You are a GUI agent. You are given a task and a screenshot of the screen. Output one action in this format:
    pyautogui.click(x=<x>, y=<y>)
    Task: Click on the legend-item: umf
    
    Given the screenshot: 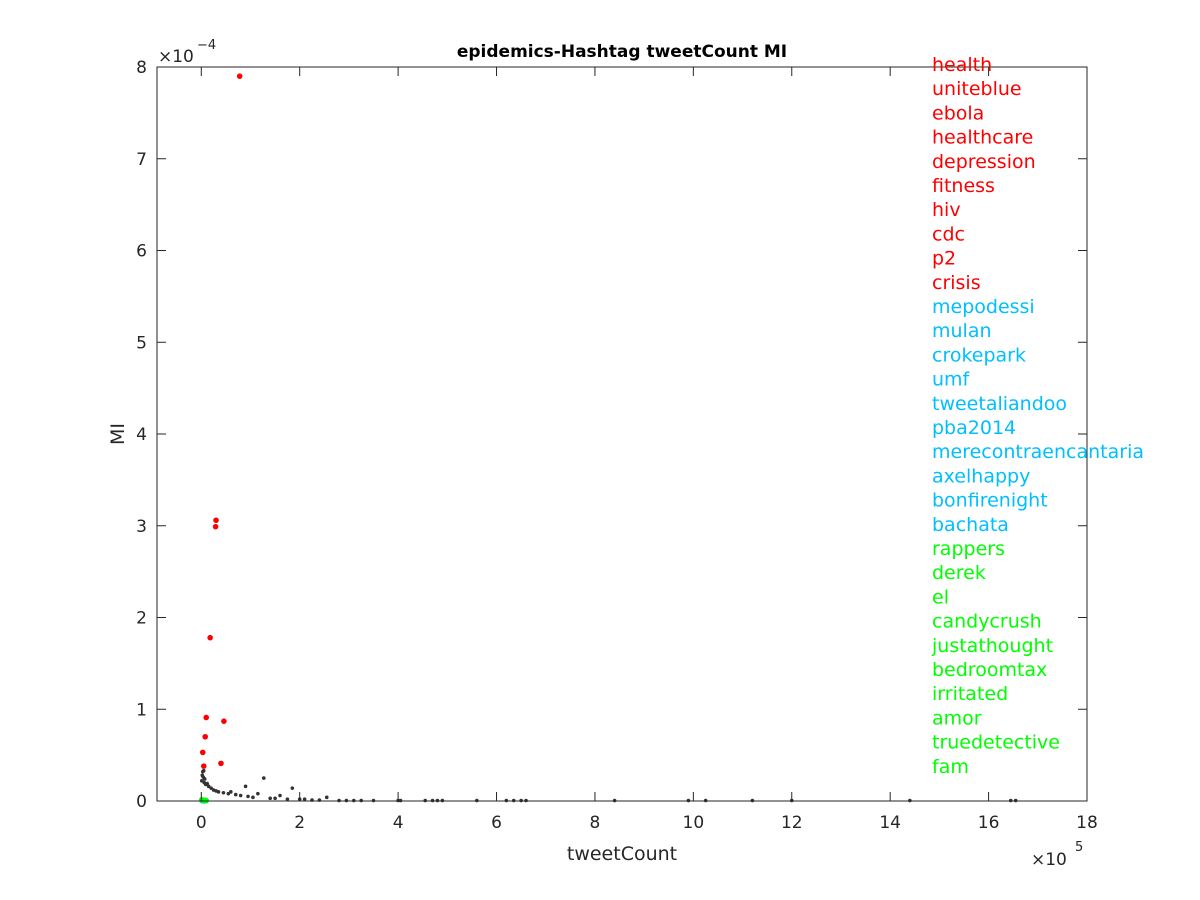 What is the action you would take?
    pyautogui.click(x=951, y=380)
    